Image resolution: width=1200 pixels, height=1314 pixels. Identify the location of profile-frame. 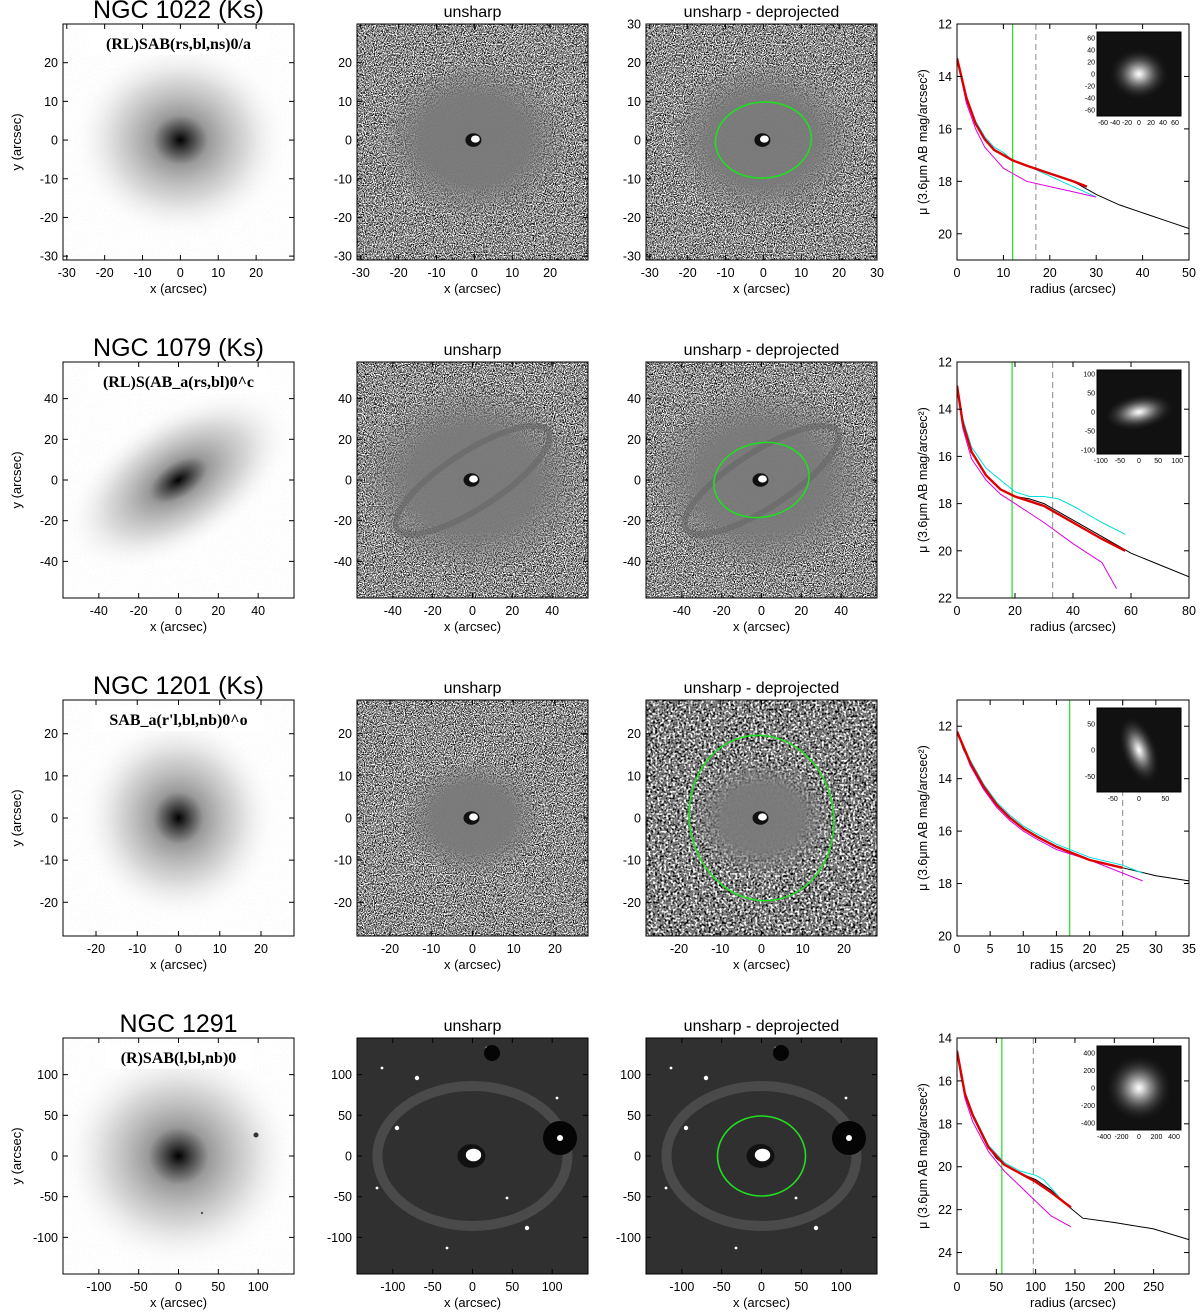
(1073, 818).